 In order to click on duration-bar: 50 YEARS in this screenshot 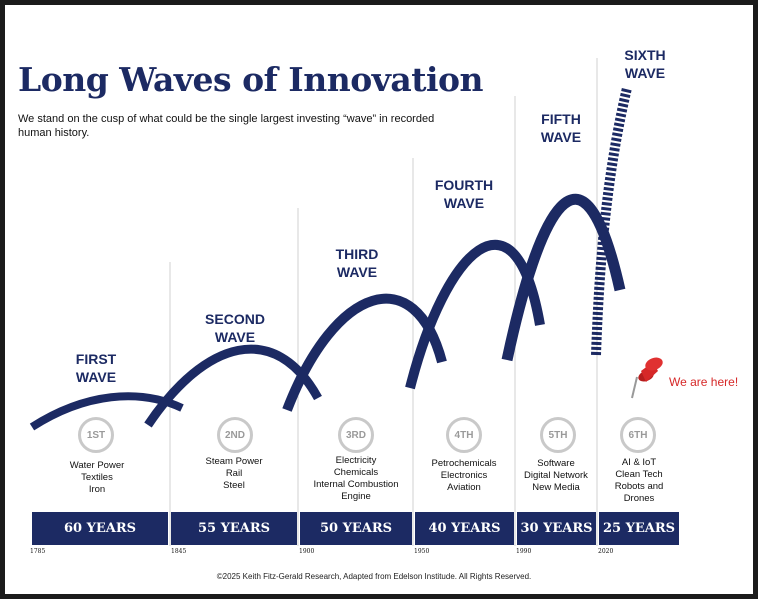, I will do `click(356, 528)`.